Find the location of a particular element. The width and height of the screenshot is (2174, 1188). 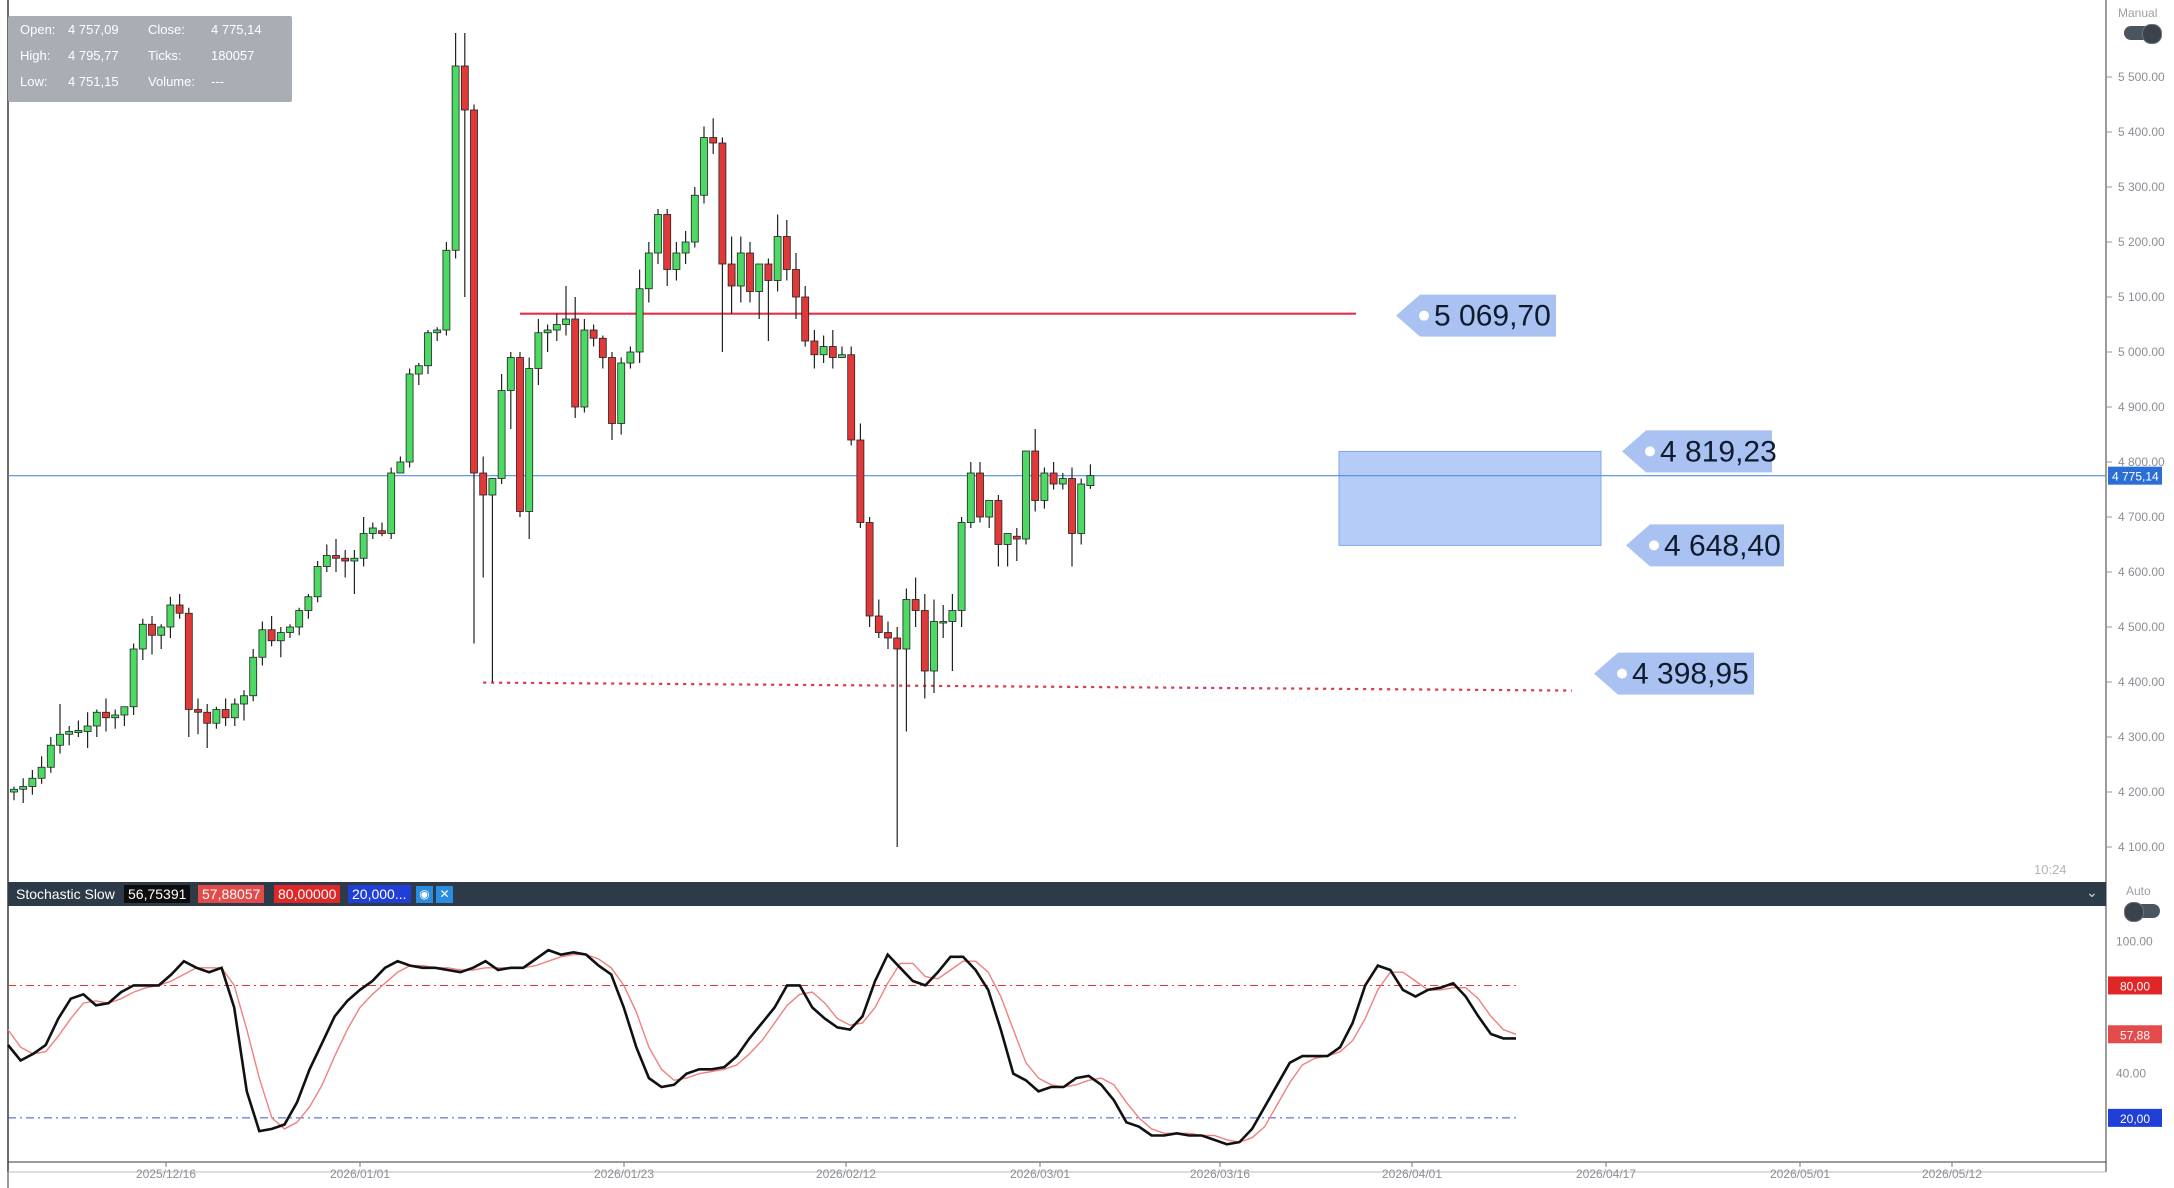

stoch-upper-badge-label: 80,00 is located at coordinates (2135, 986).